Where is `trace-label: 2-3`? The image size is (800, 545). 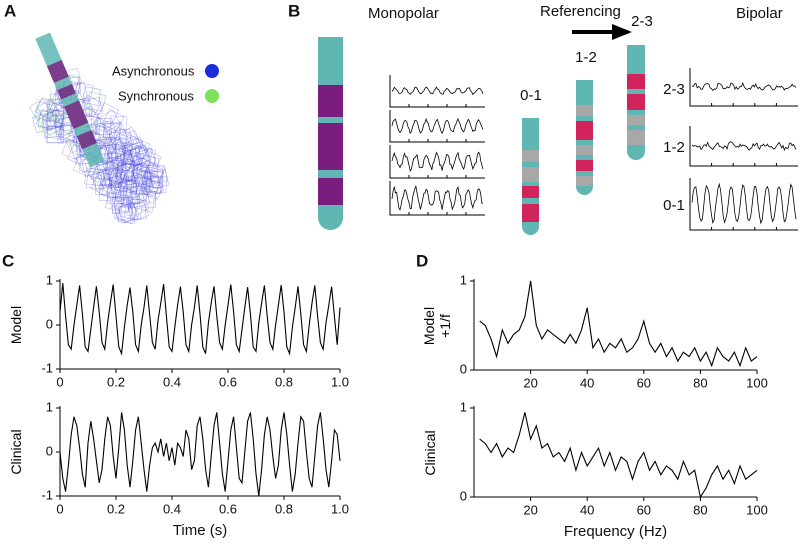
trace-label: 2-3 is located at coordinates (674, 89).